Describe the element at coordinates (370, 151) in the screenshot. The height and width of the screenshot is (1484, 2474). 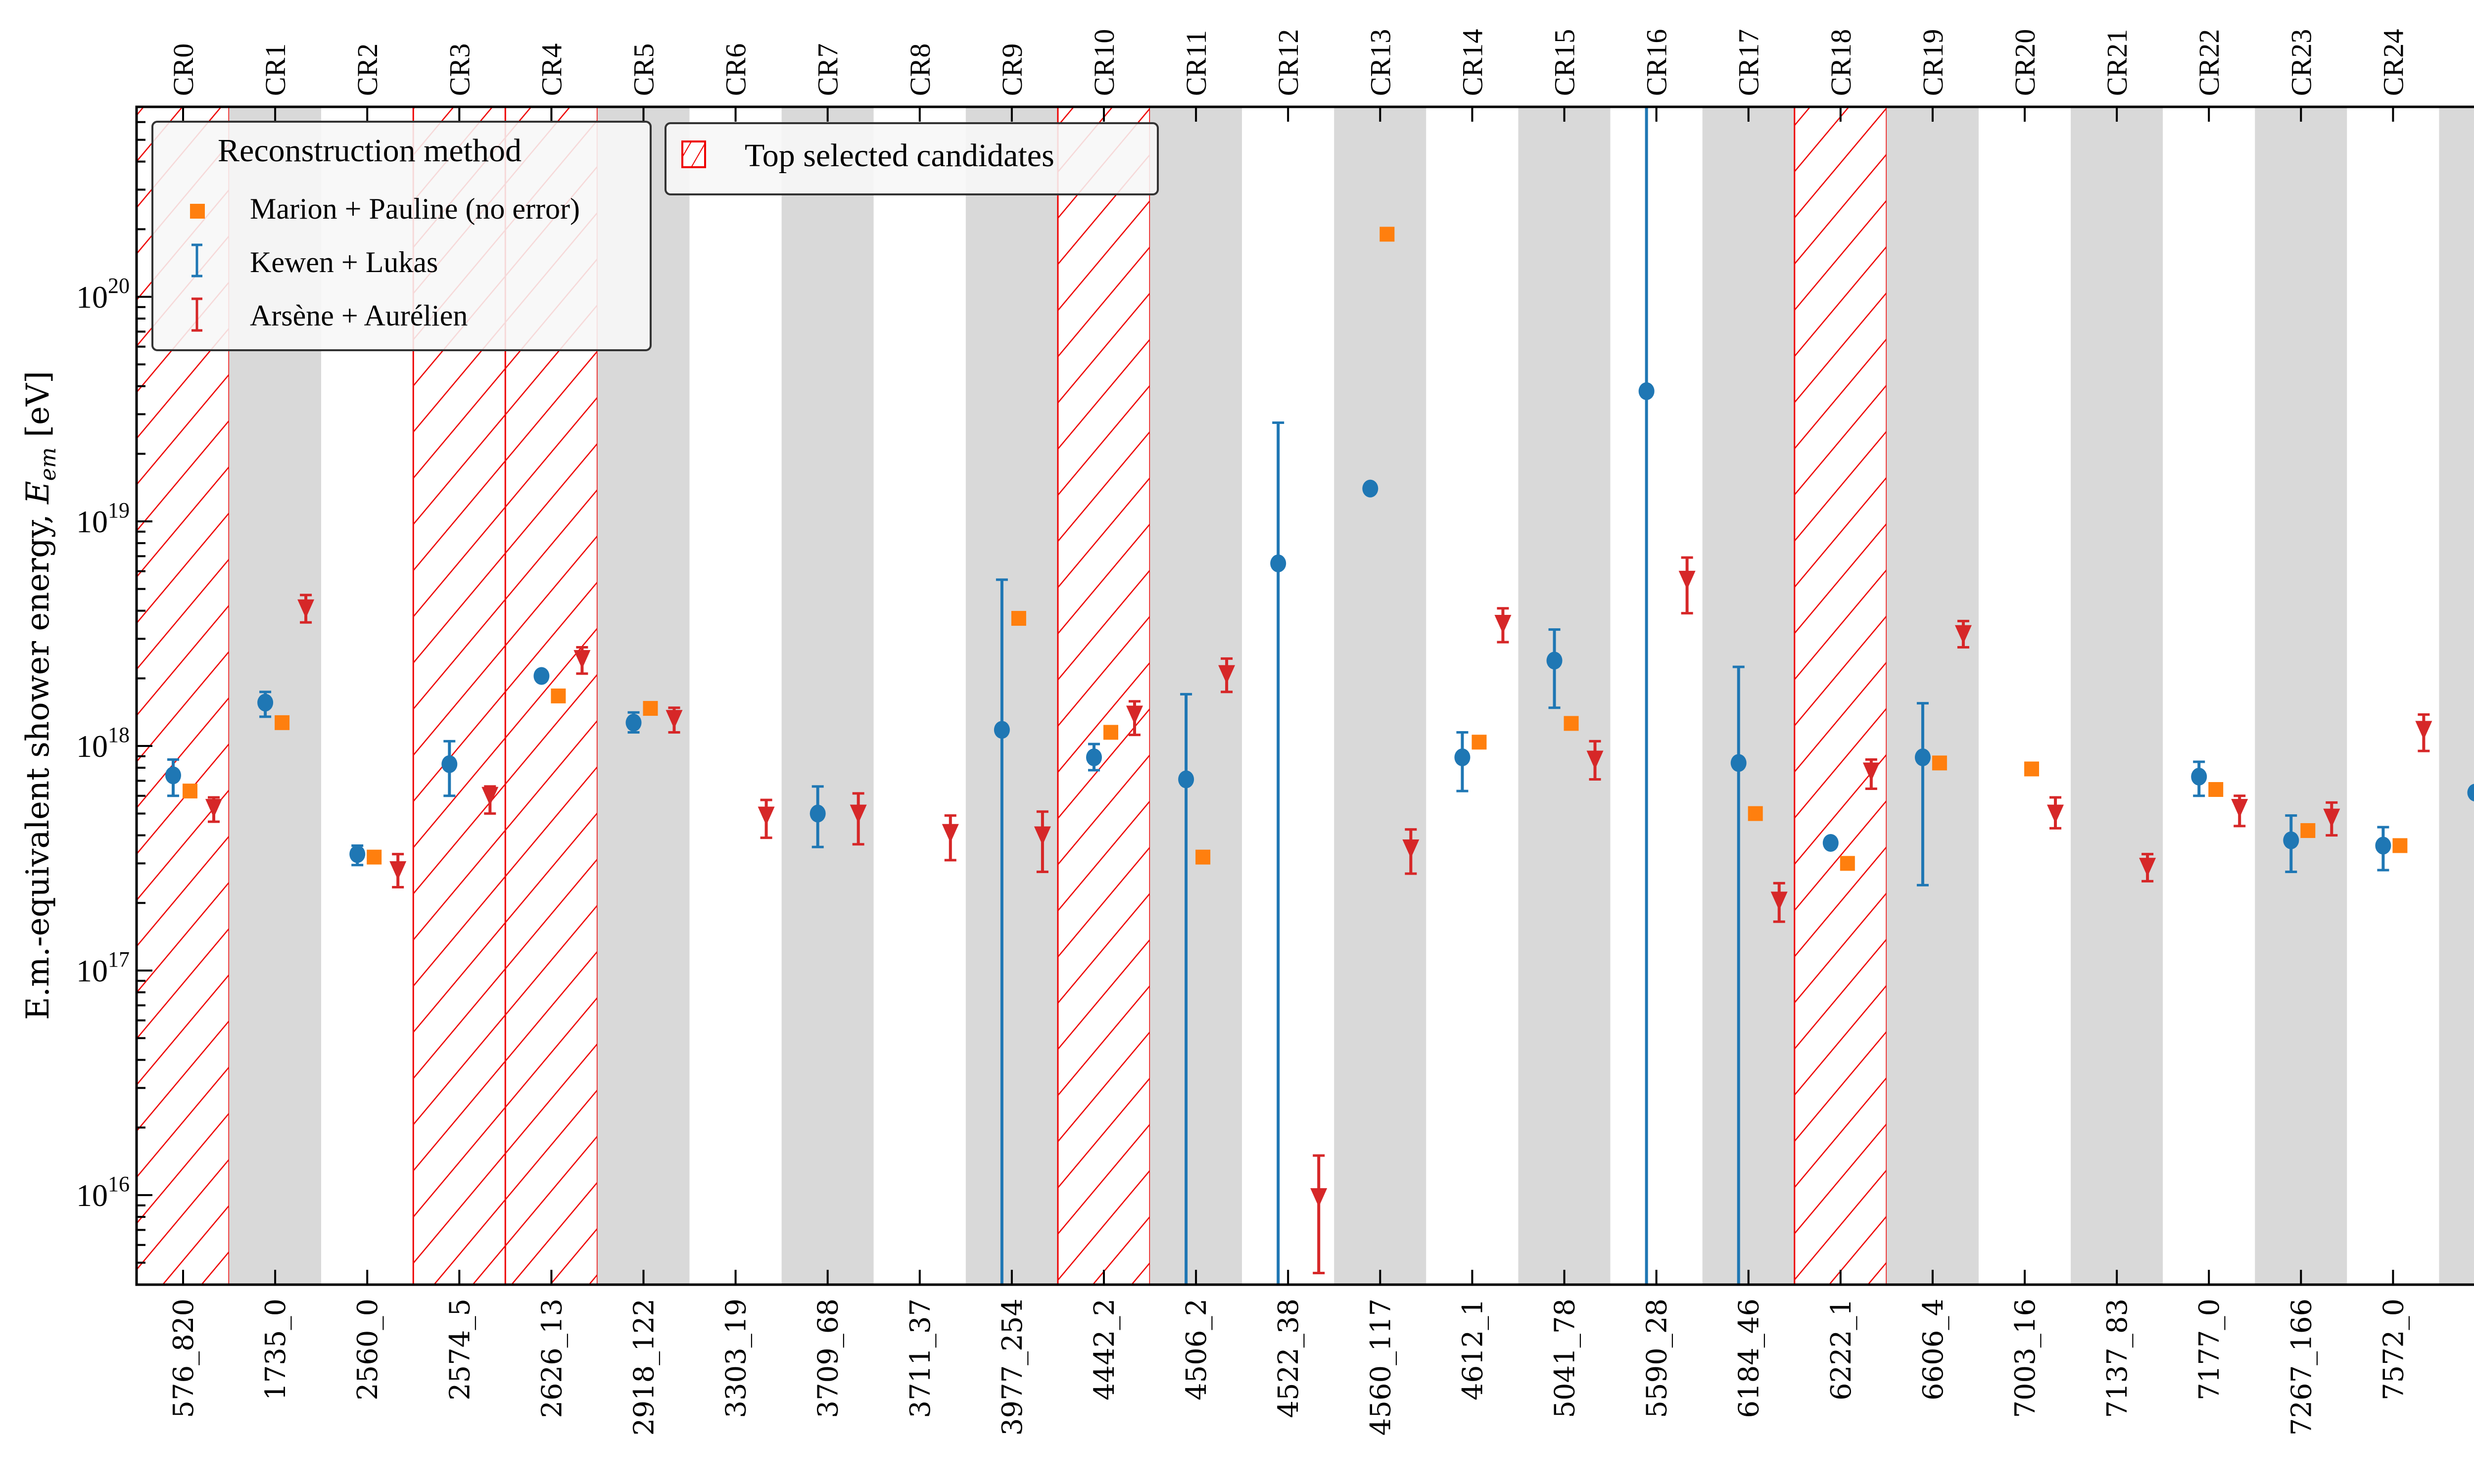
I see `legend-title: Reconstruction method` at that location.